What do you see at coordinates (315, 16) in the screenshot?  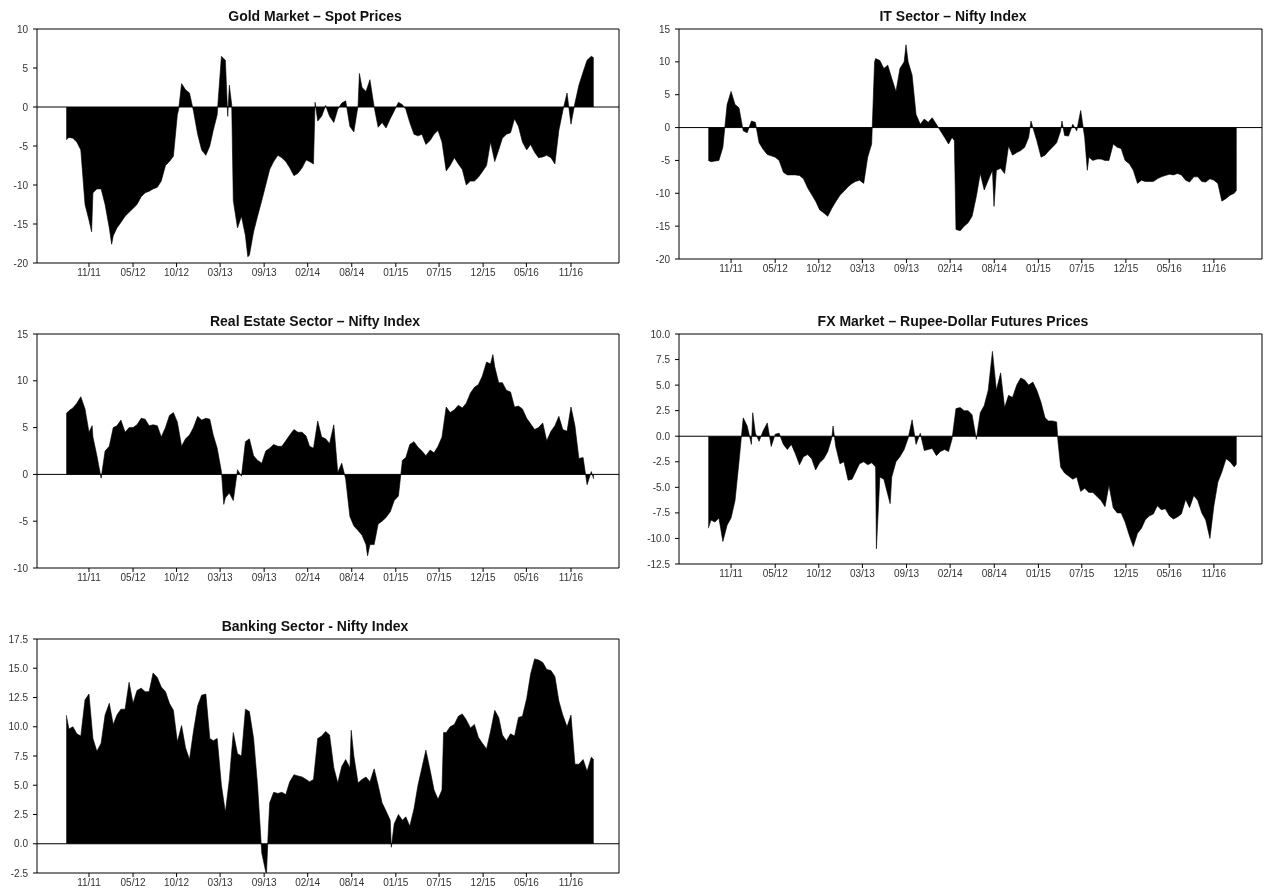 I see `chart-title: Gold Market – Spot Prices` at bounding box center [315, 16].